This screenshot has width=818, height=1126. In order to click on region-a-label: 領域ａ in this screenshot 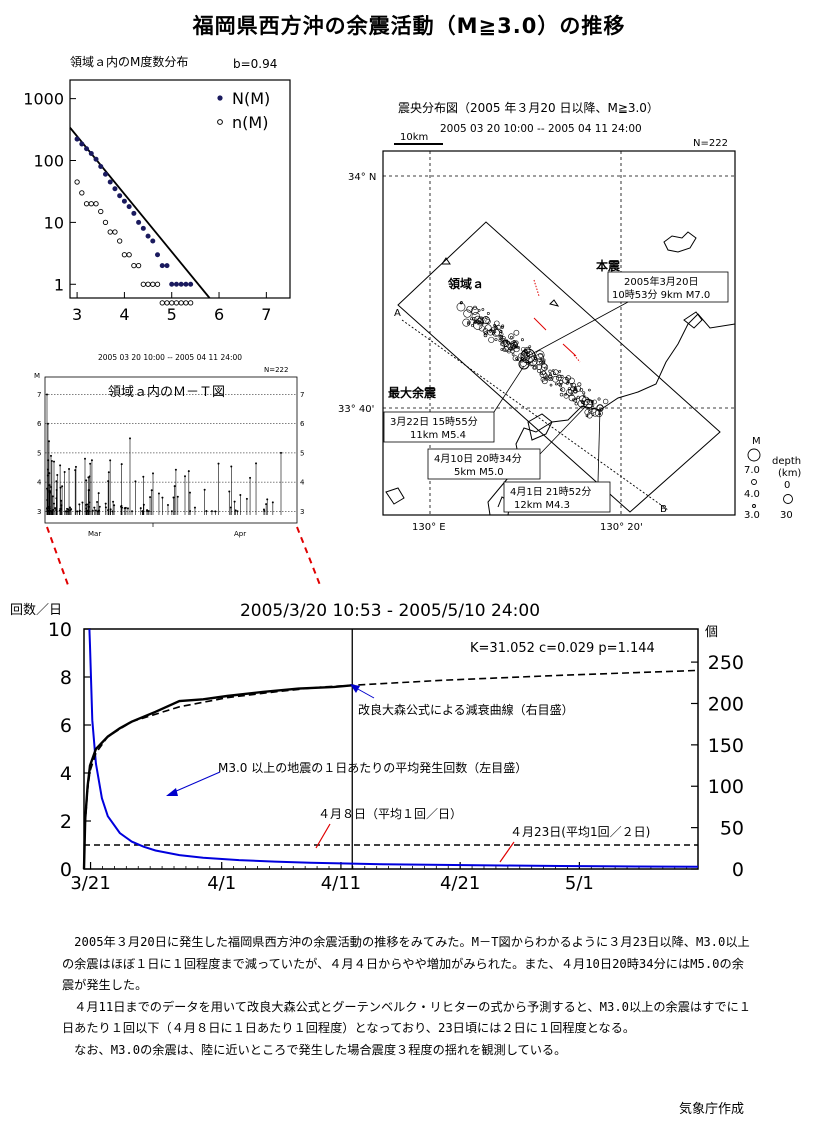, I will do `click(465, 283)`.